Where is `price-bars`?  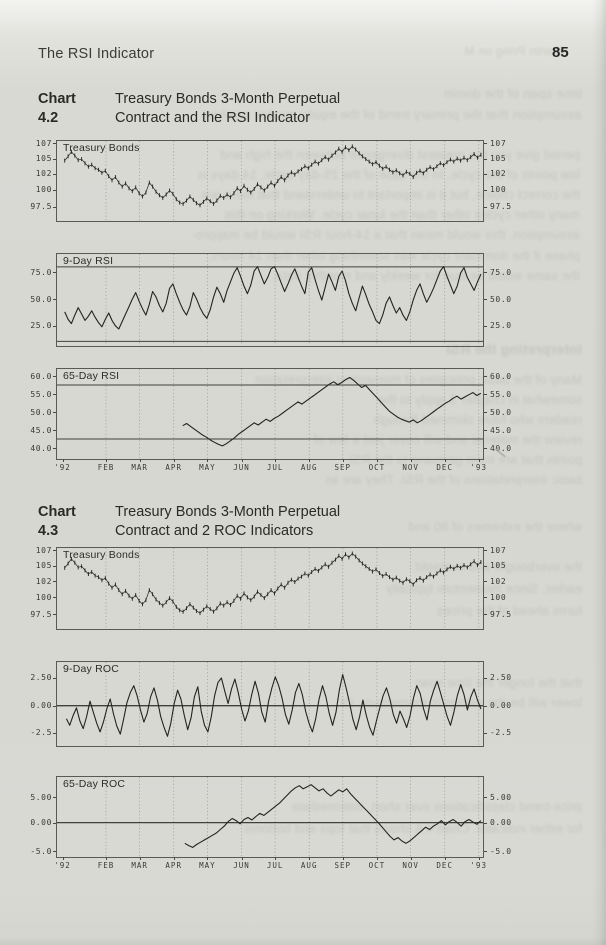
price-bars is located at coordinates (273, 583).